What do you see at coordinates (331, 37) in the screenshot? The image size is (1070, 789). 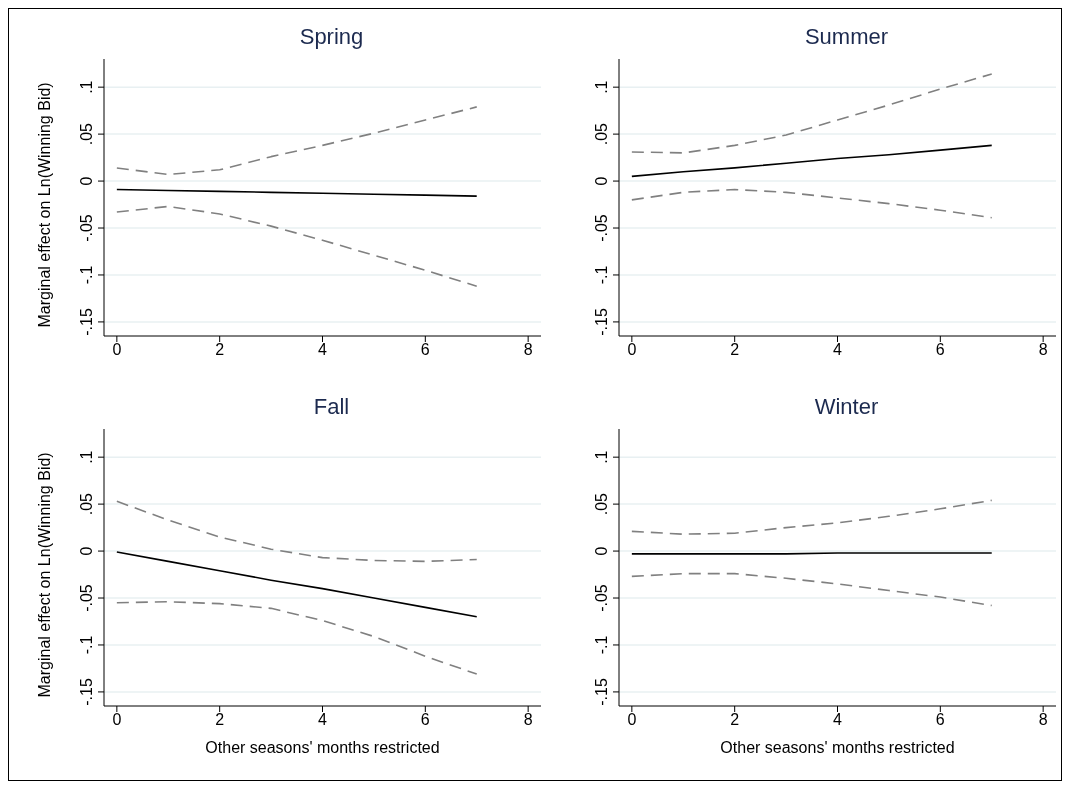 I see `chart-title: Spring` at bounding box center [331, 37].